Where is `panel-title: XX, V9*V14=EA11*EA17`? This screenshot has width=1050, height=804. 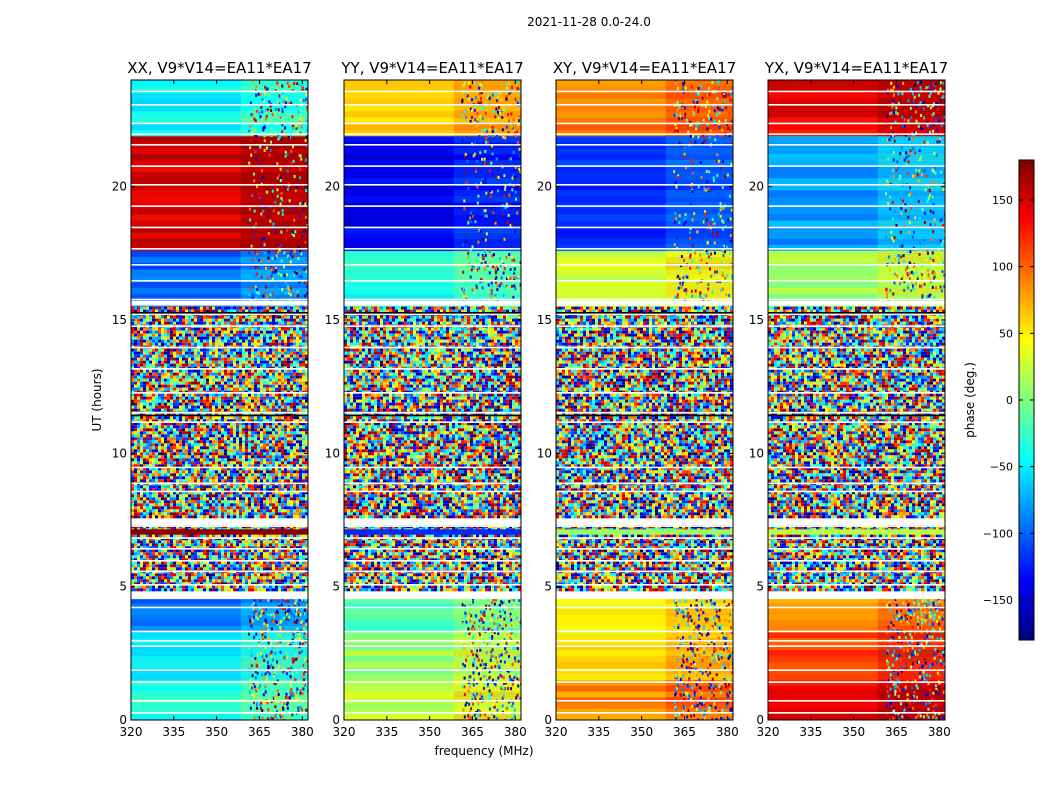 panel-title: XX, V9*V14=EA11*EA17 is located at coordinates (219, 68).